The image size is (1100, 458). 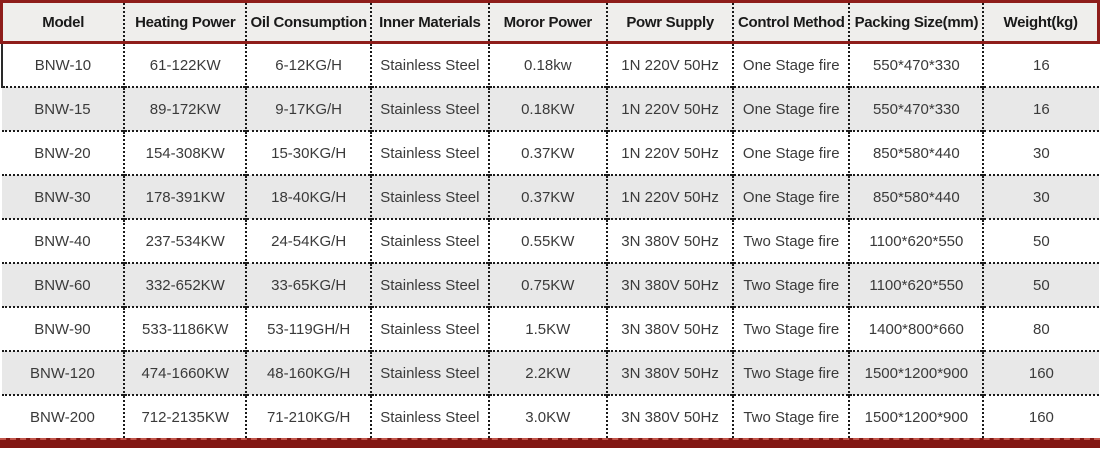 I want to click on column-header-packing-size: Packing Size(mm), so click(x=916, y=22).